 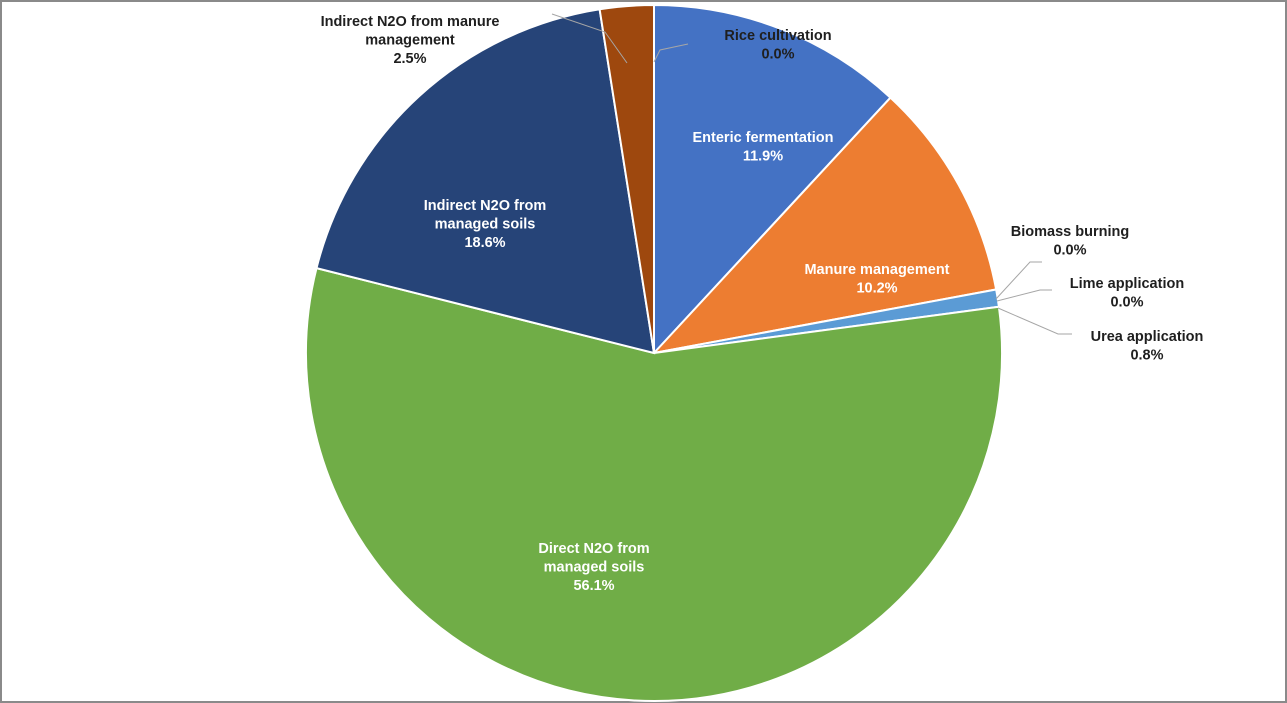 I want to click on slice-label-indirect-n2o-from-managed-soils: Indirect N2O from managed soils 18.6%, so click(x=485, y=224).